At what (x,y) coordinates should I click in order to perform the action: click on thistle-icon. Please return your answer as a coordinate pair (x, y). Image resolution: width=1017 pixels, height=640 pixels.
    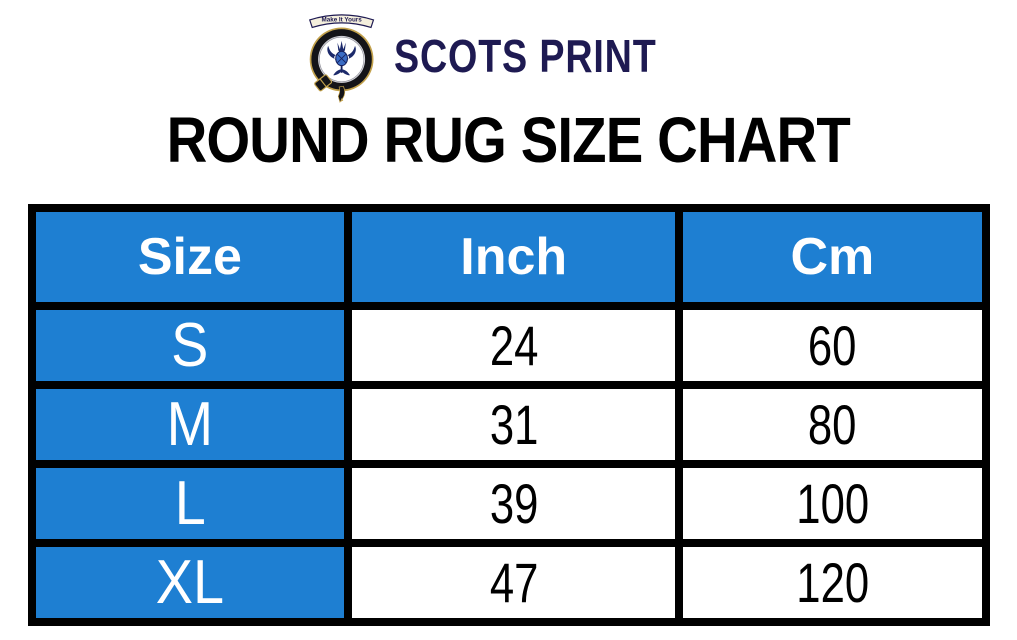
    Looking at the image, I should click on (341, 58).